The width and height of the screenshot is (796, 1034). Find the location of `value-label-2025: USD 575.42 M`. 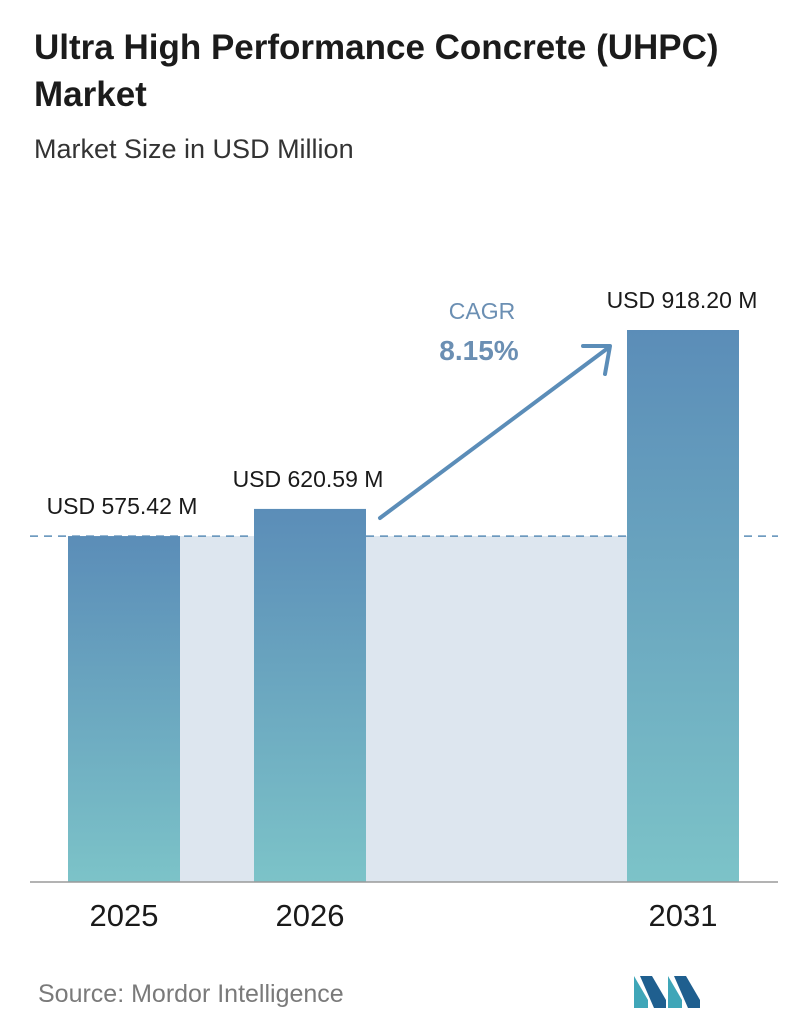

value-label-2025: USD 575.42 M is located at coordinates (122, 506).